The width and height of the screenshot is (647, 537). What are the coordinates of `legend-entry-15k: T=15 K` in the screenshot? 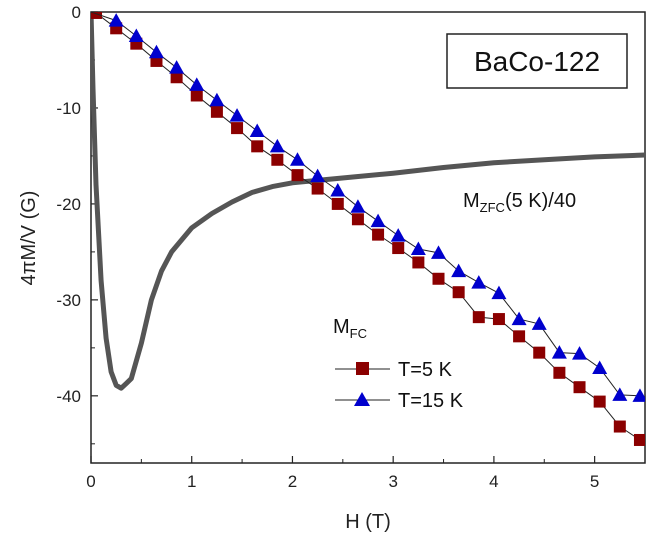 It's located at (399, 401).